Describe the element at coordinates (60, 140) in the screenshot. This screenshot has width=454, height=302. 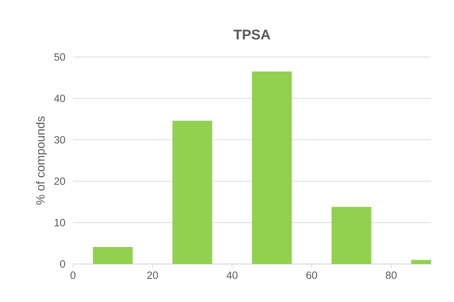
I see `y-tick-label: 30` at that location.